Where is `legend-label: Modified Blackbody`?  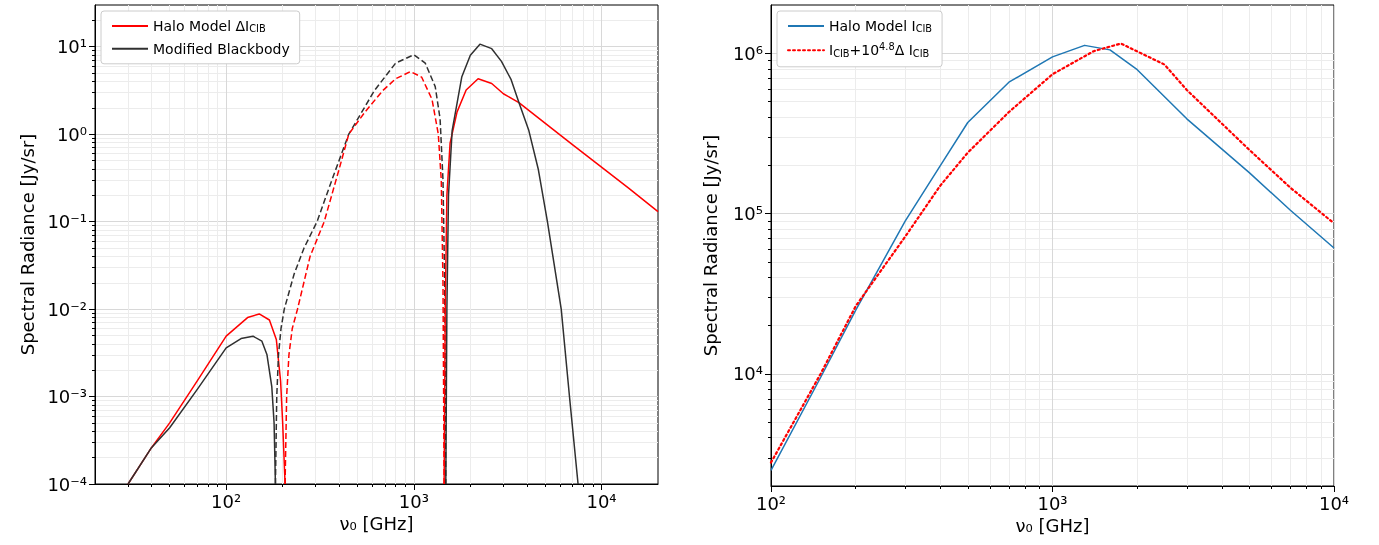 legend-label: Modified Blackbody is located at coordinates (221, 48).